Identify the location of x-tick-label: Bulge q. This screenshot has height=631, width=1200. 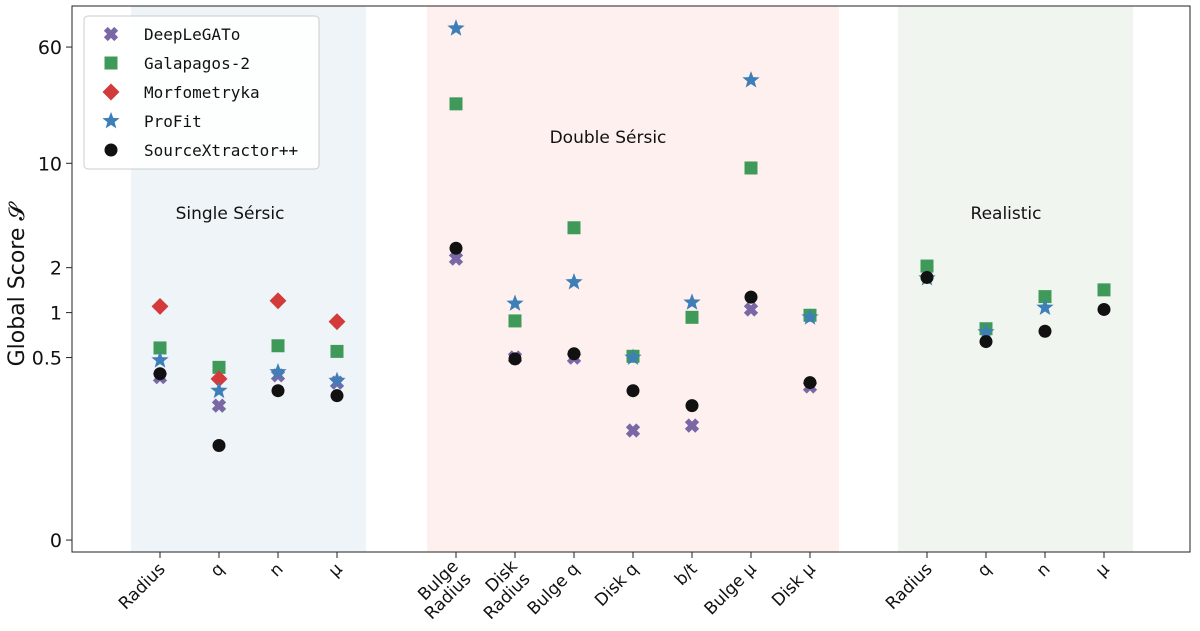
(554, 589).